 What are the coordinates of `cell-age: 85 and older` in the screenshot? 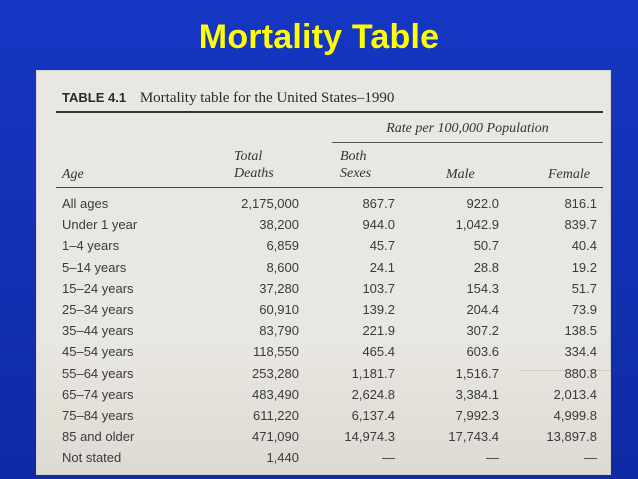 It's located at (98, 437).